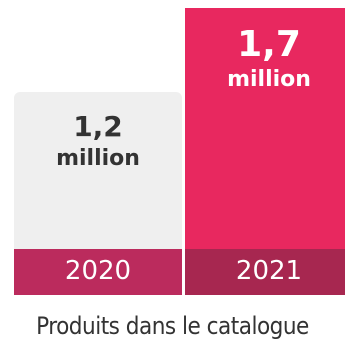 This screenshot has width=345, height=352. I want to click on bar-value-number: 1,7, so click(269, 44).